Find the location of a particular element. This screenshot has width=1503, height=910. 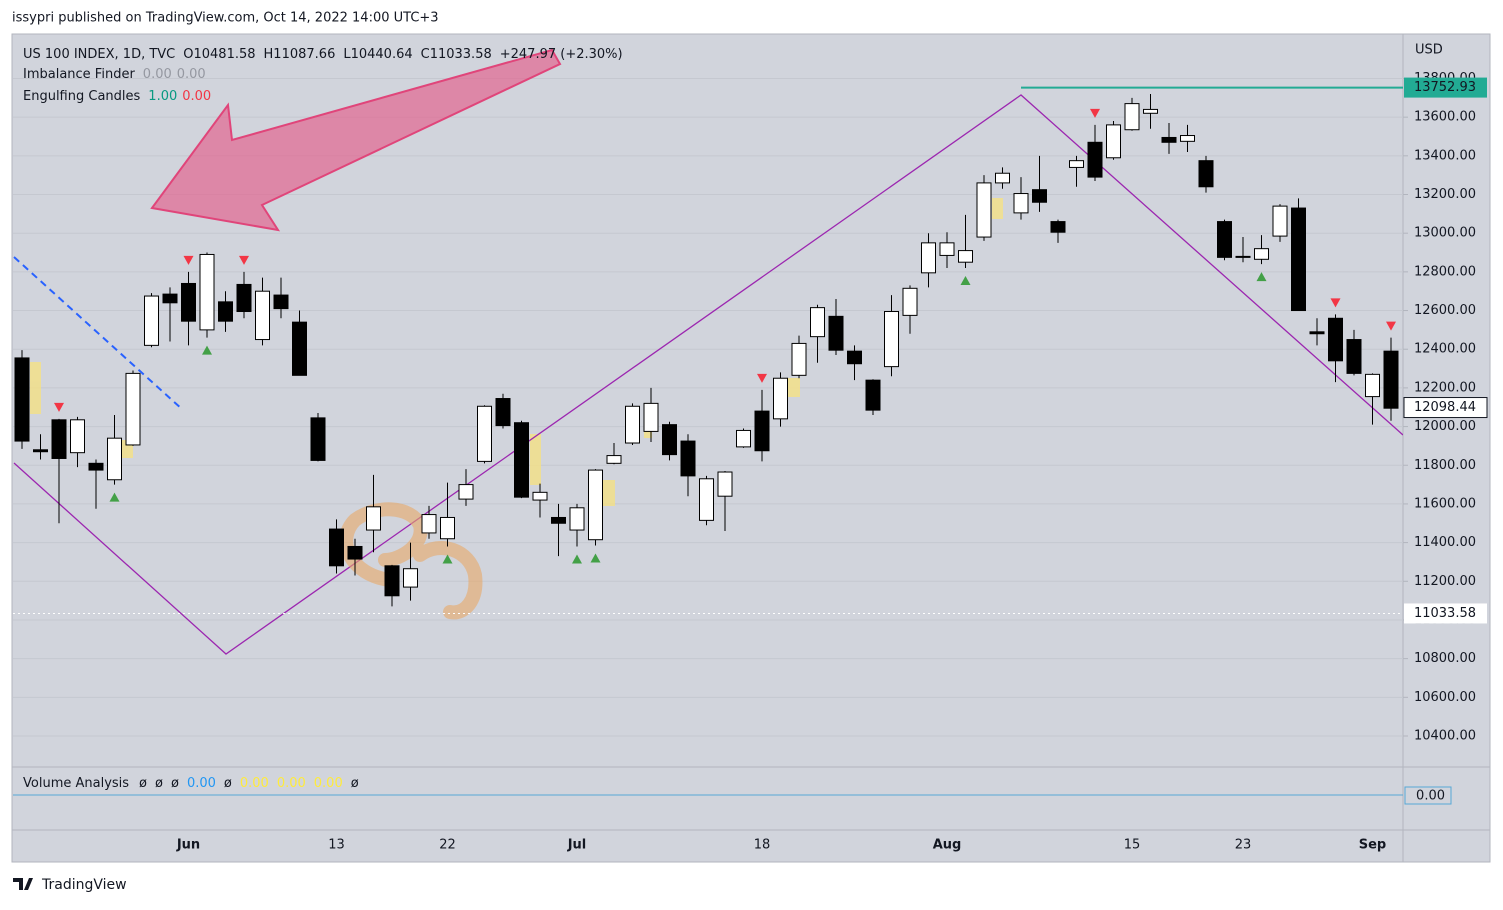

volume-value: 0.00 is located at coordinates (328, 783).